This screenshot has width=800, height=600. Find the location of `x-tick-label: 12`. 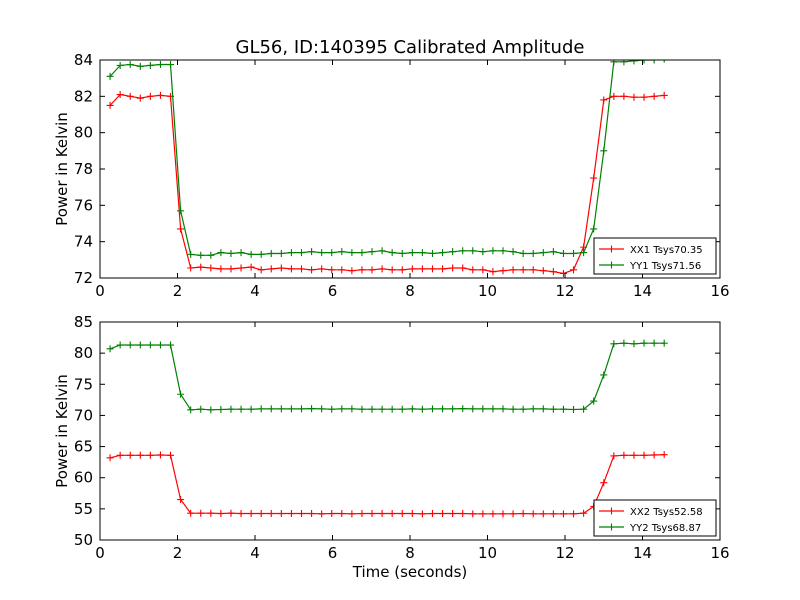

x-tick-label: 12 is located at coordinates (564, 291).